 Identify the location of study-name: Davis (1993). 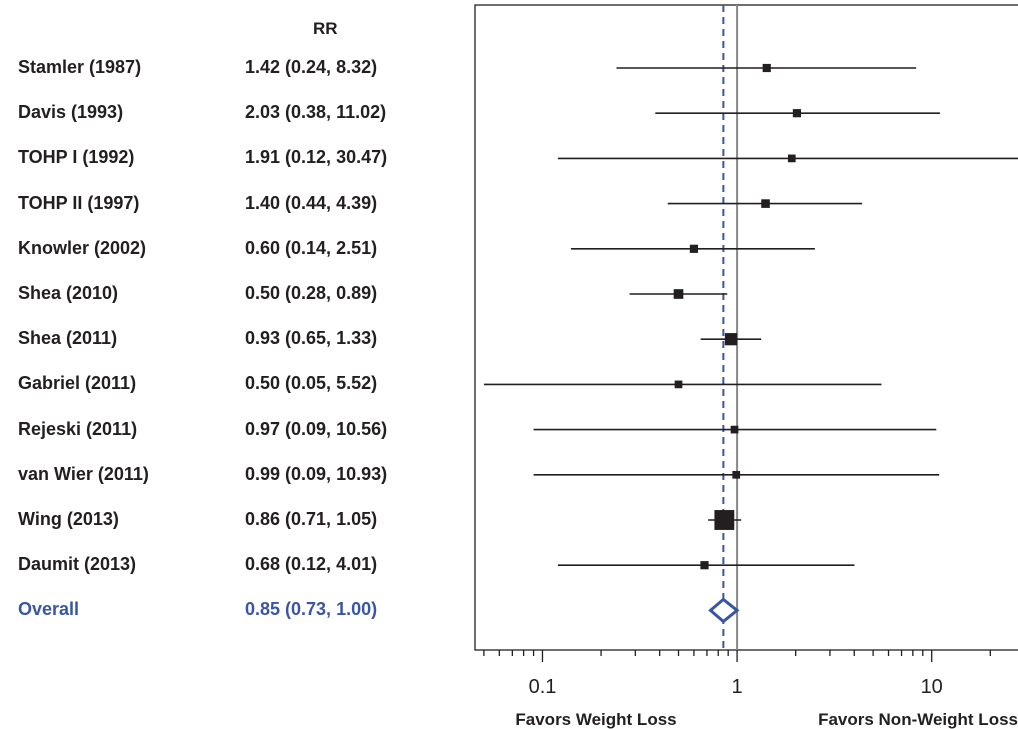
(71, 112).